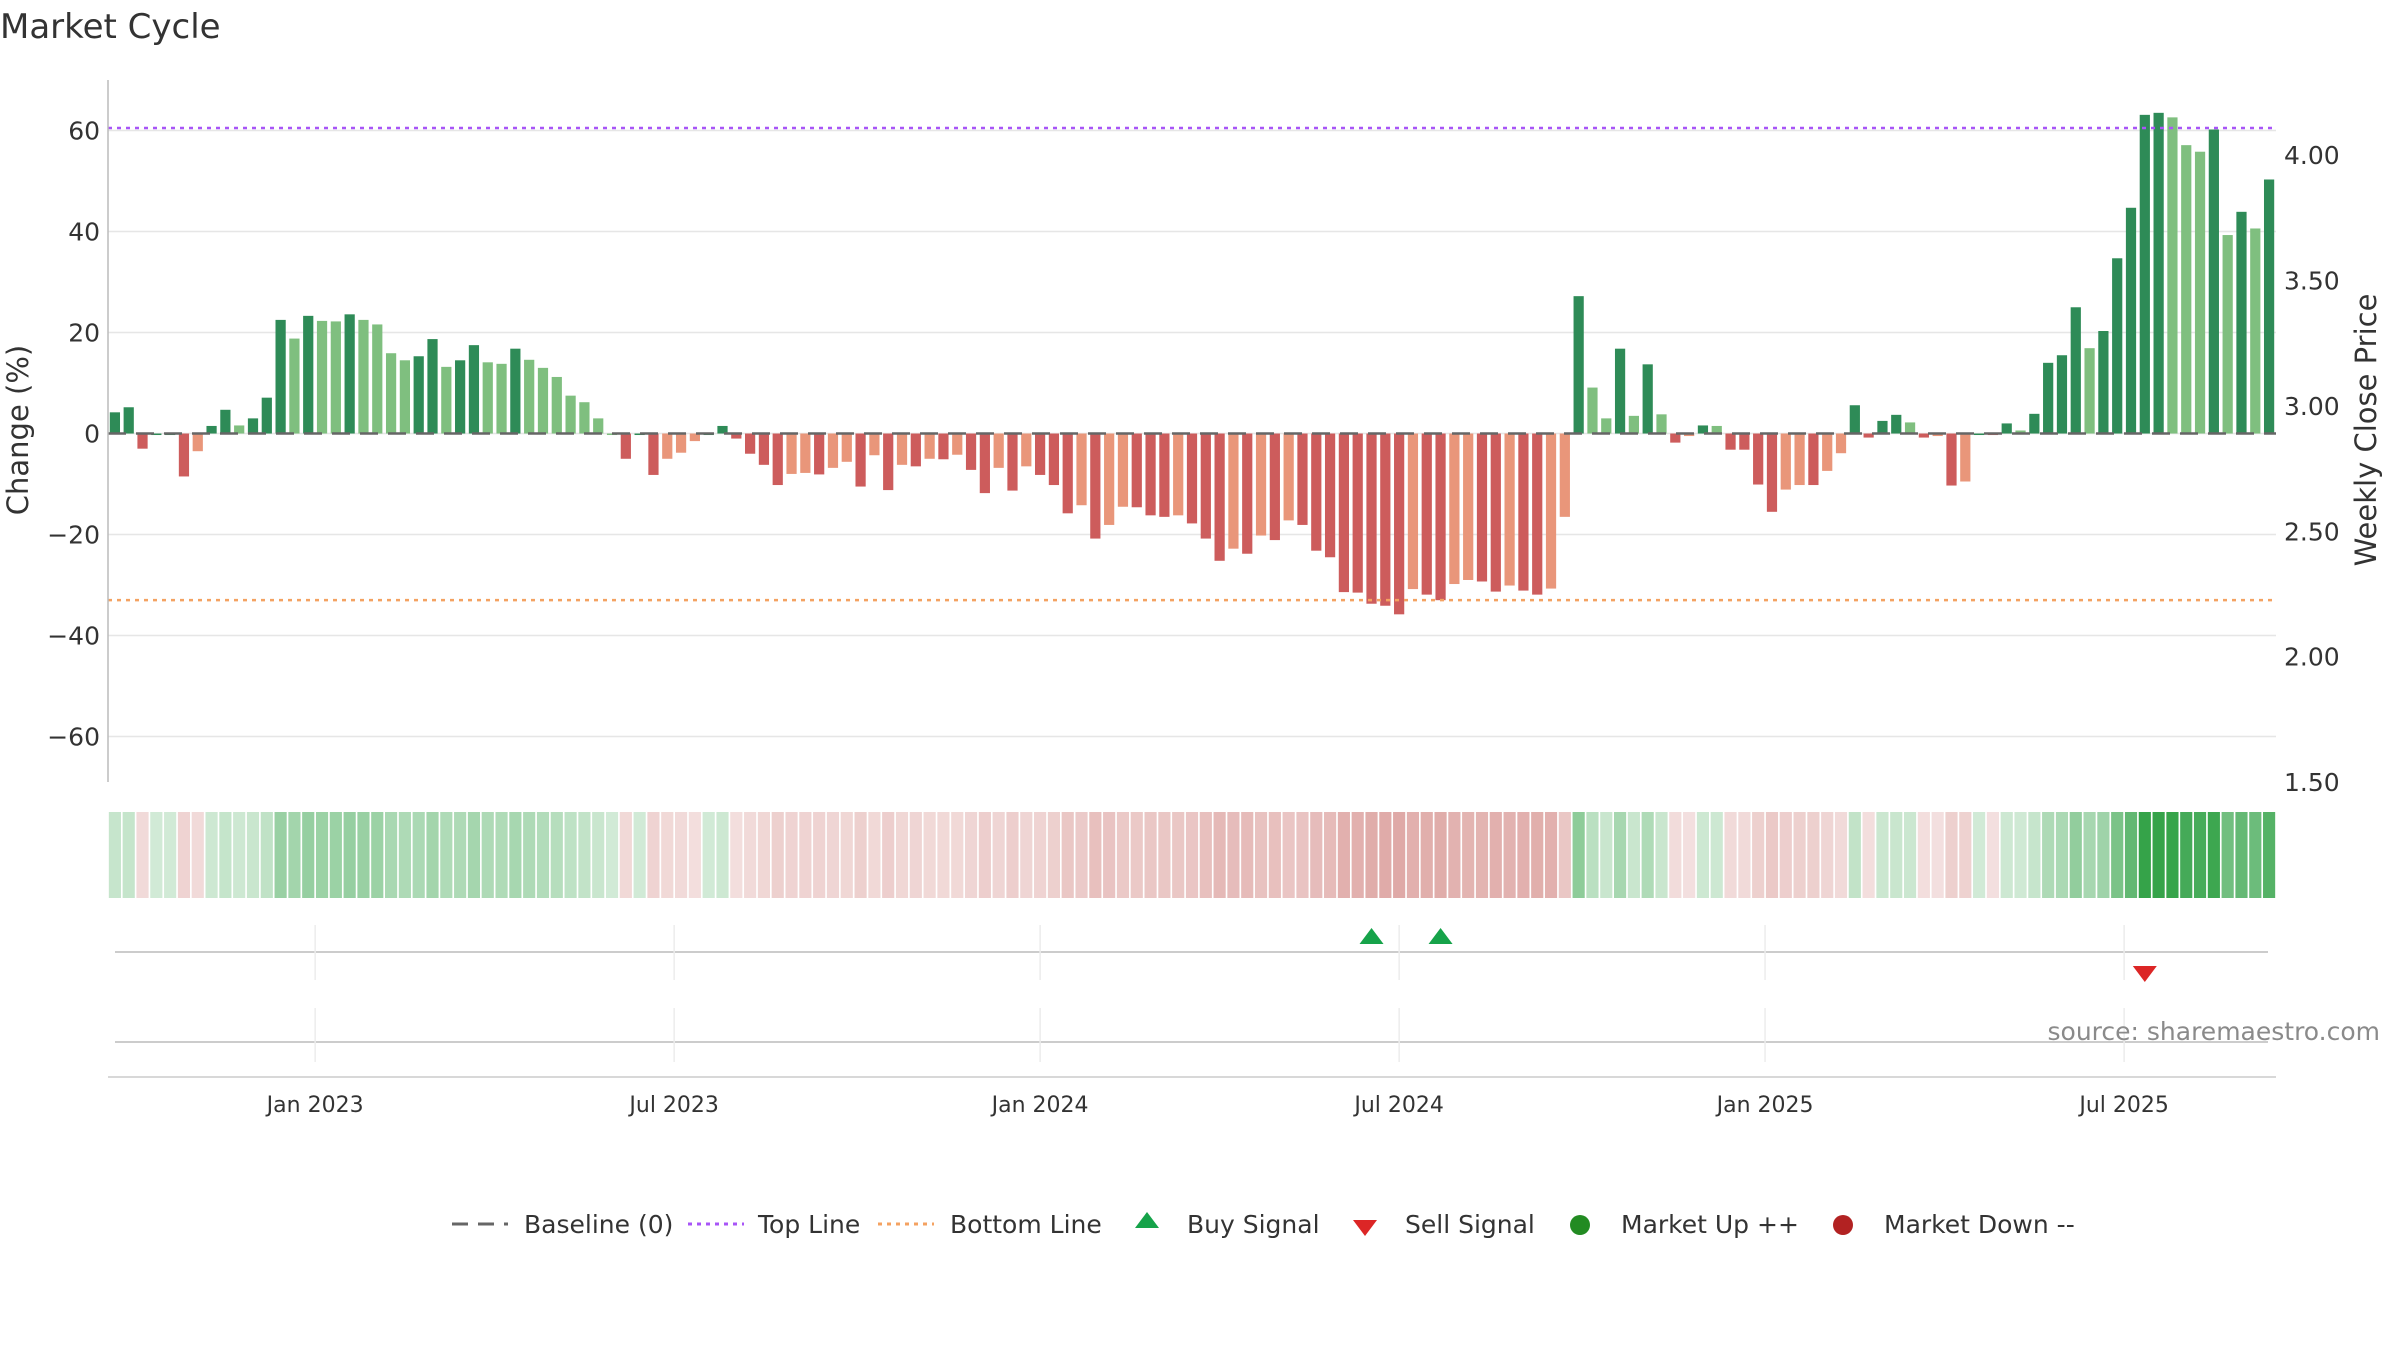 The height and width of the screenshot is (1350, 2400). Describe the element at coordinates (1440, 936) in the screenshot. I see `buy-signal-marker` at that location.